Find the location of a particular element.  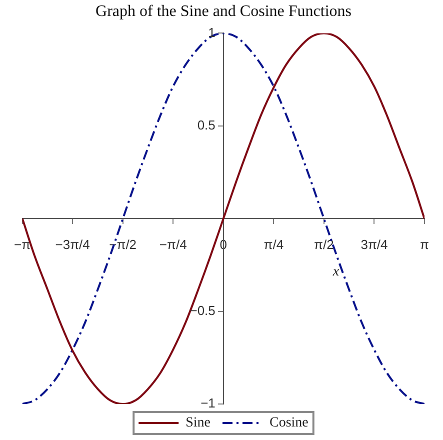

x-tick-label: π/4 is located at coordinates (274, 244).